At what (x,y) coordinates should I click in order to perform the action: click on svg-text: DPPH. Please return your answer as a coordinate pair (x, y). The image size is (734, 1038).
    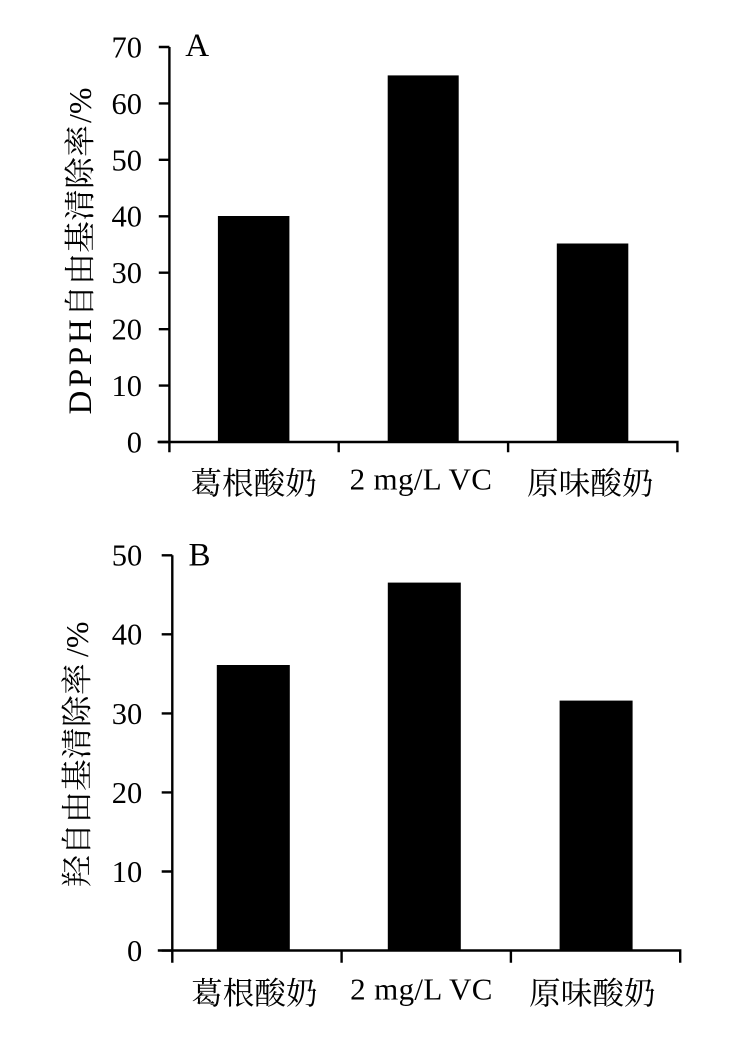
    Looking at the image, I should click on (81, 365).